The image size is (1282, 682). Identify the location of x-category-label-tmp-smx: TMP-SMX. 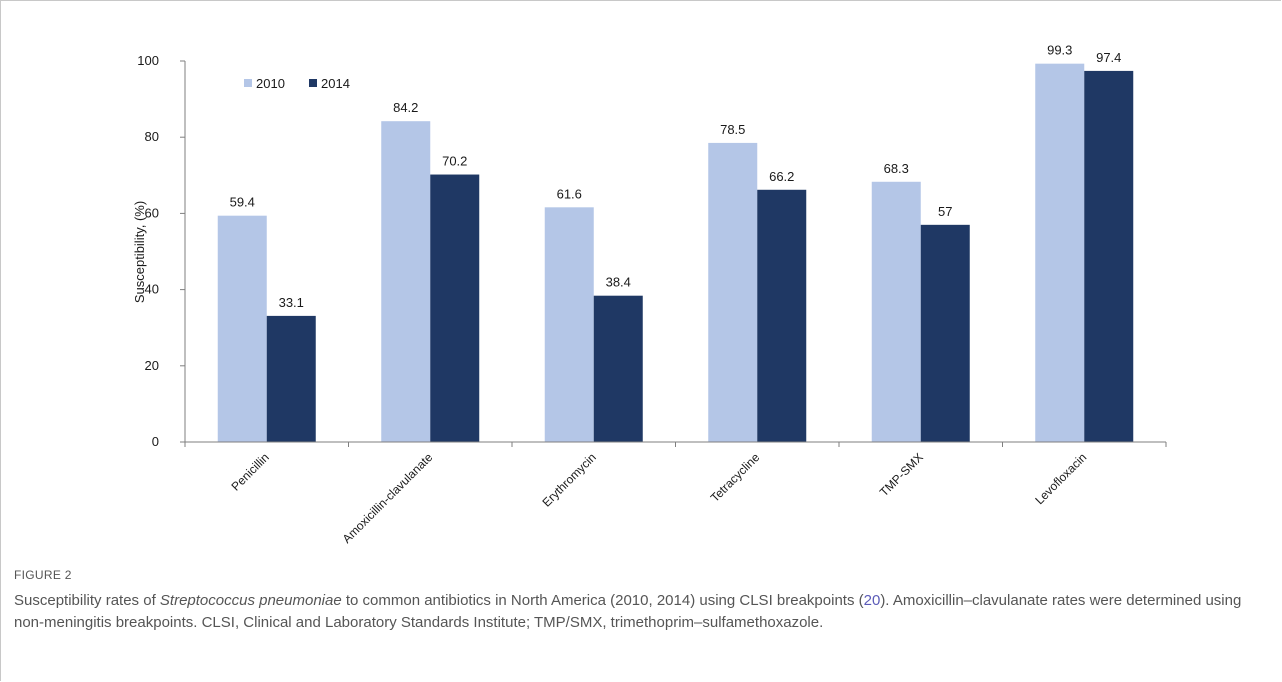
(901, 474).